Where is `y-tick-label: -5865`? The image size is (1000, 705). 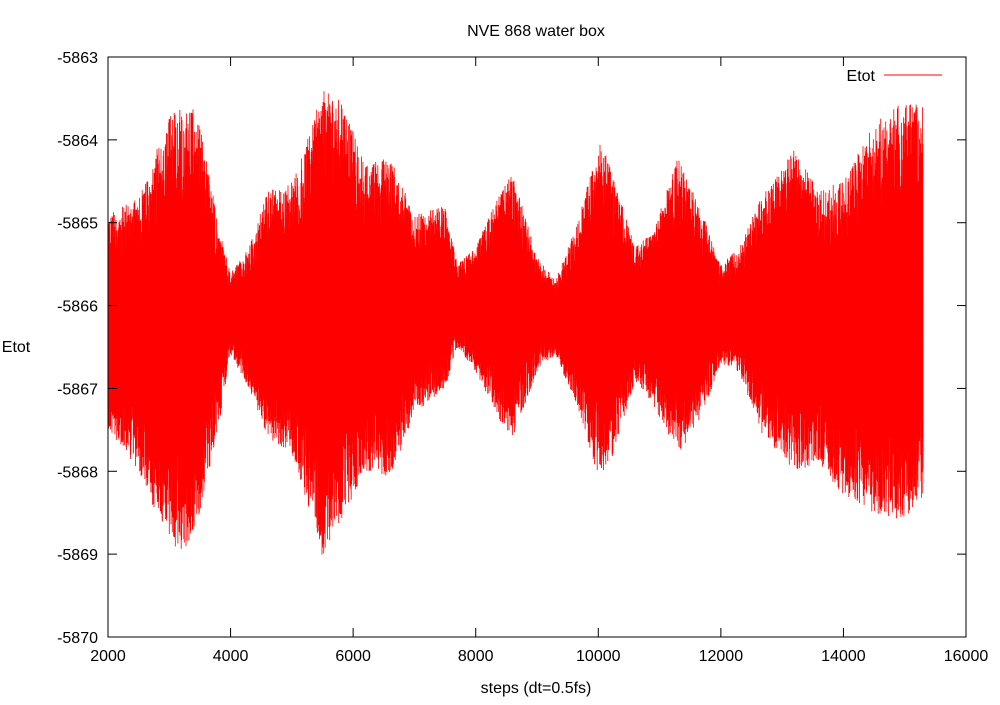 y-tick-label: -5865 is located at coordinates (77, 224).